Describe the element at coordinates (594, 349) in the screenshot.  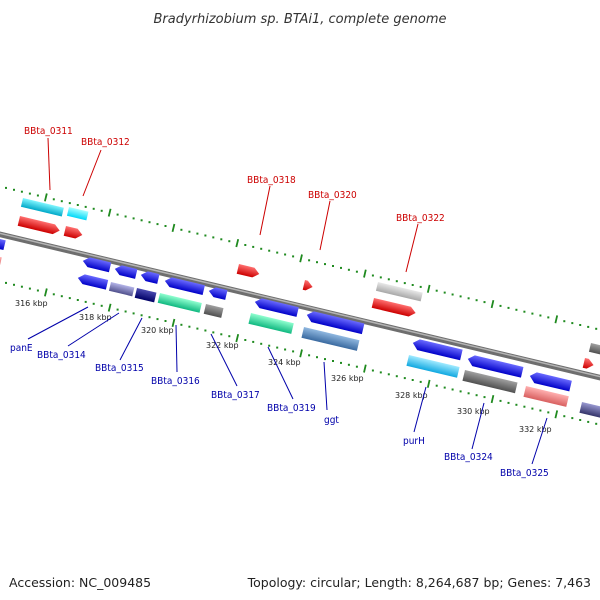
I see `gene-right-edge-small` at that location.